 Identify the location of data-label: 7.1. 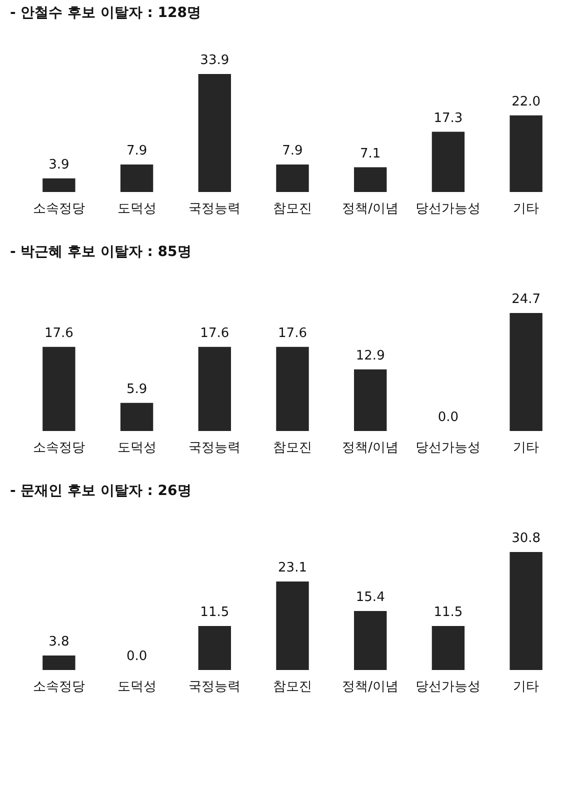
(370, 154).